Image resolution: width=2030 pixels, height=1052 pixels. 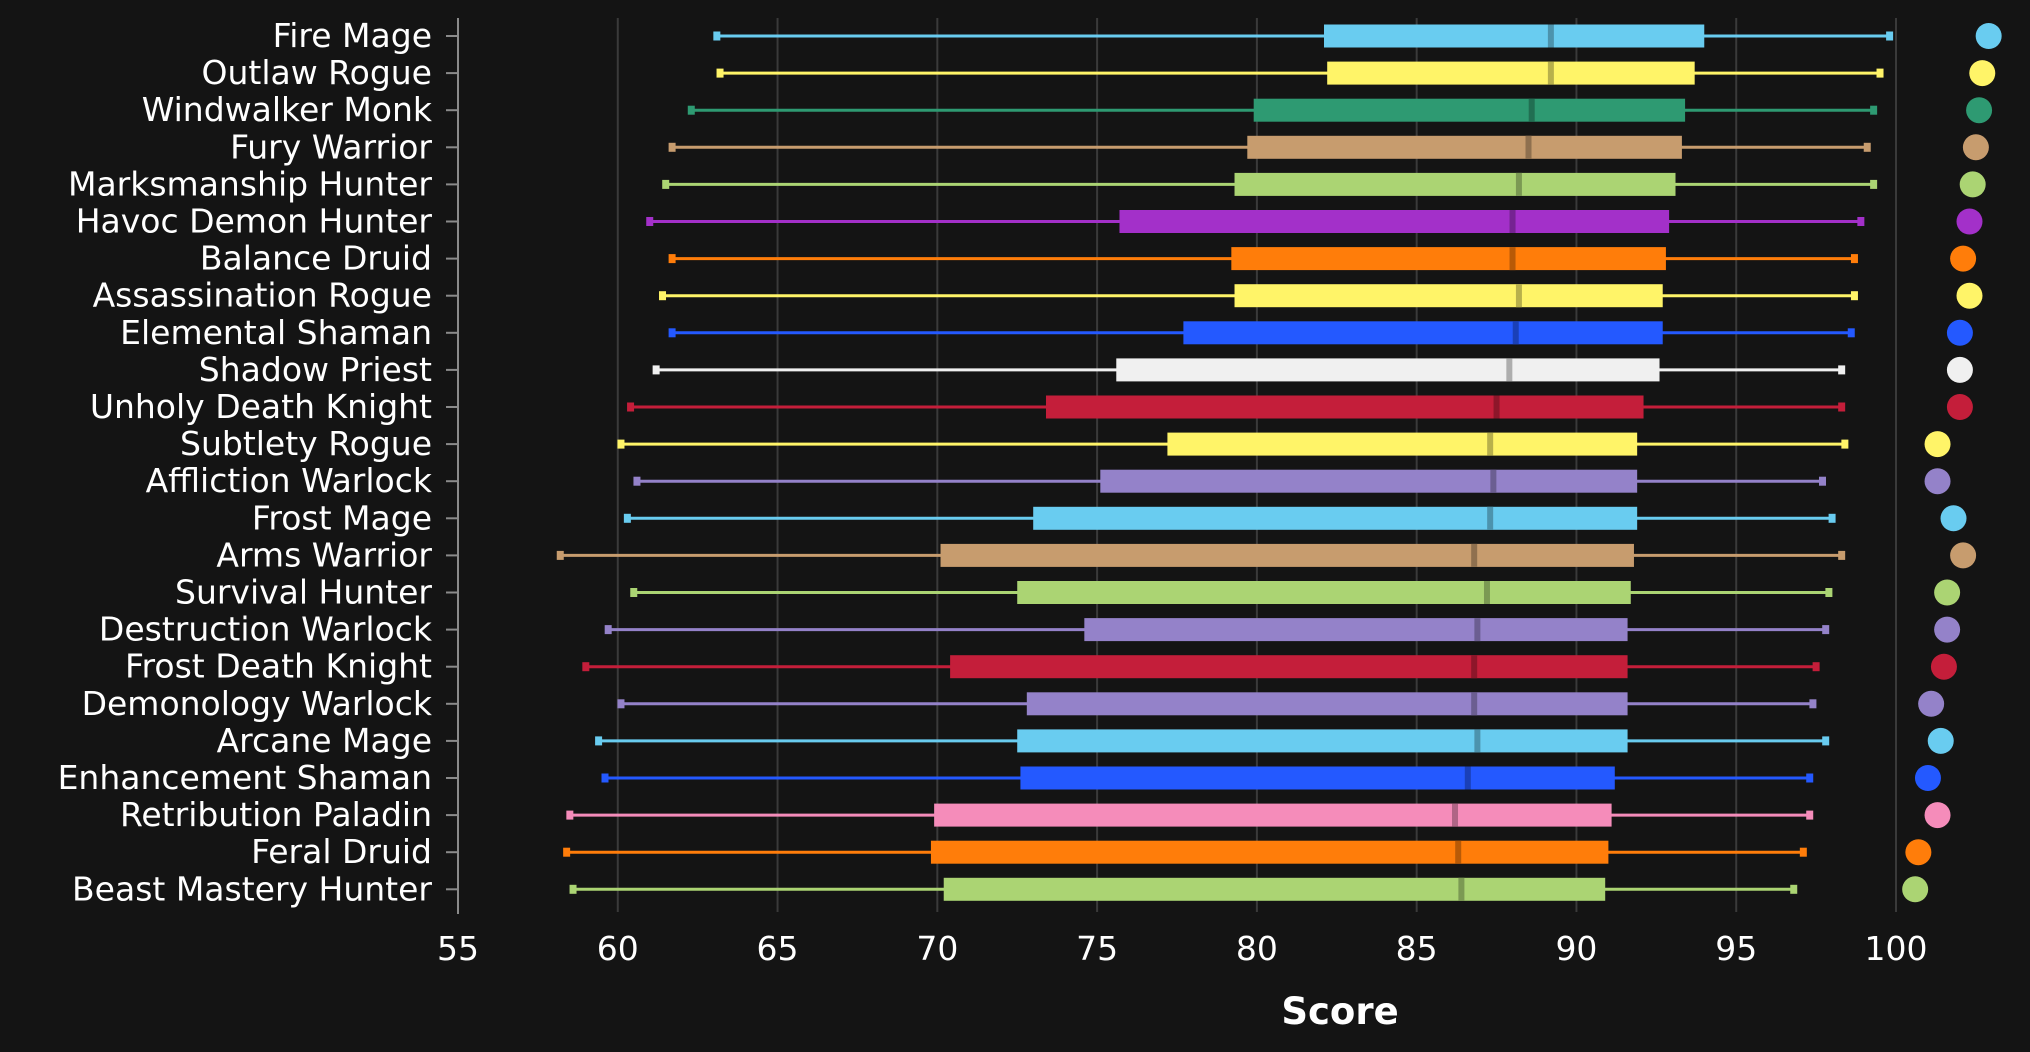 I want to click on x-tick-label: 95, so click(x=1736, y=948).